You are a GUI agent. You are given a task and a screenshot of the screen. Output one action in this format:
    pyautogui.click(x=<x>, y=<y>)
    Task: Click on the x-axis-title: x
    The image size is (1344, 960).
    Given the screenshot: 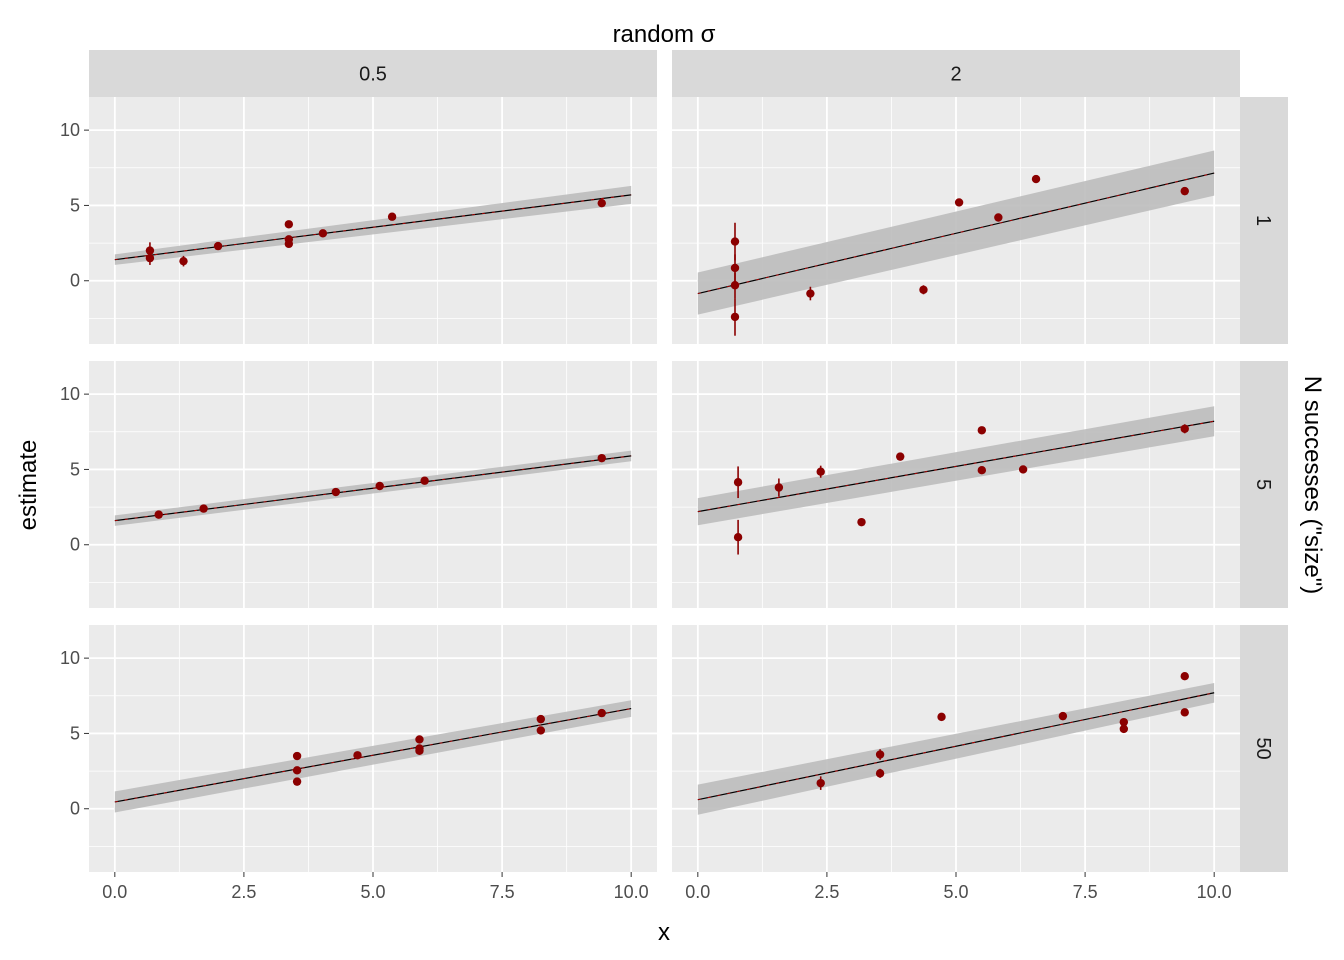 What is the action you would take?
    pyautogui.click(x=664, y=932)
    